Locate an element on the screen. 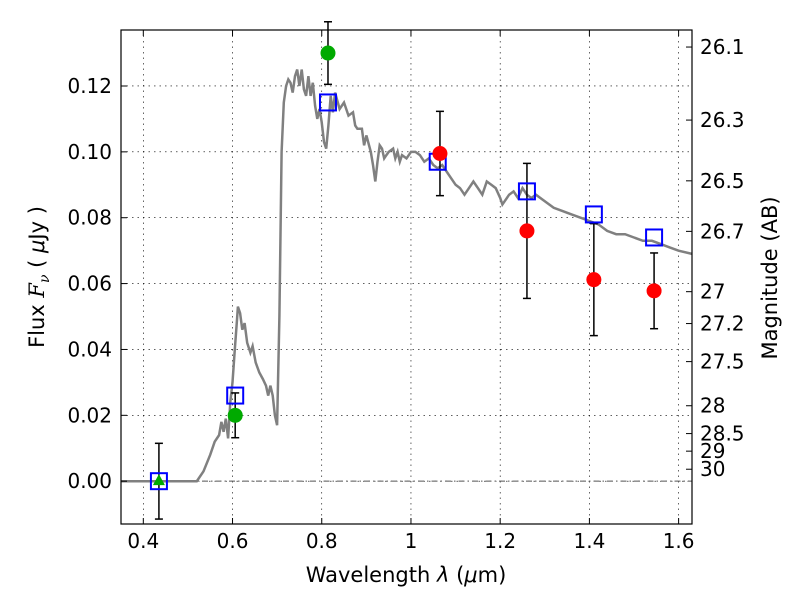 This screenshot has width=800, height=600. mag-tick-label: 26.7 is located at coordinates (722, 231).